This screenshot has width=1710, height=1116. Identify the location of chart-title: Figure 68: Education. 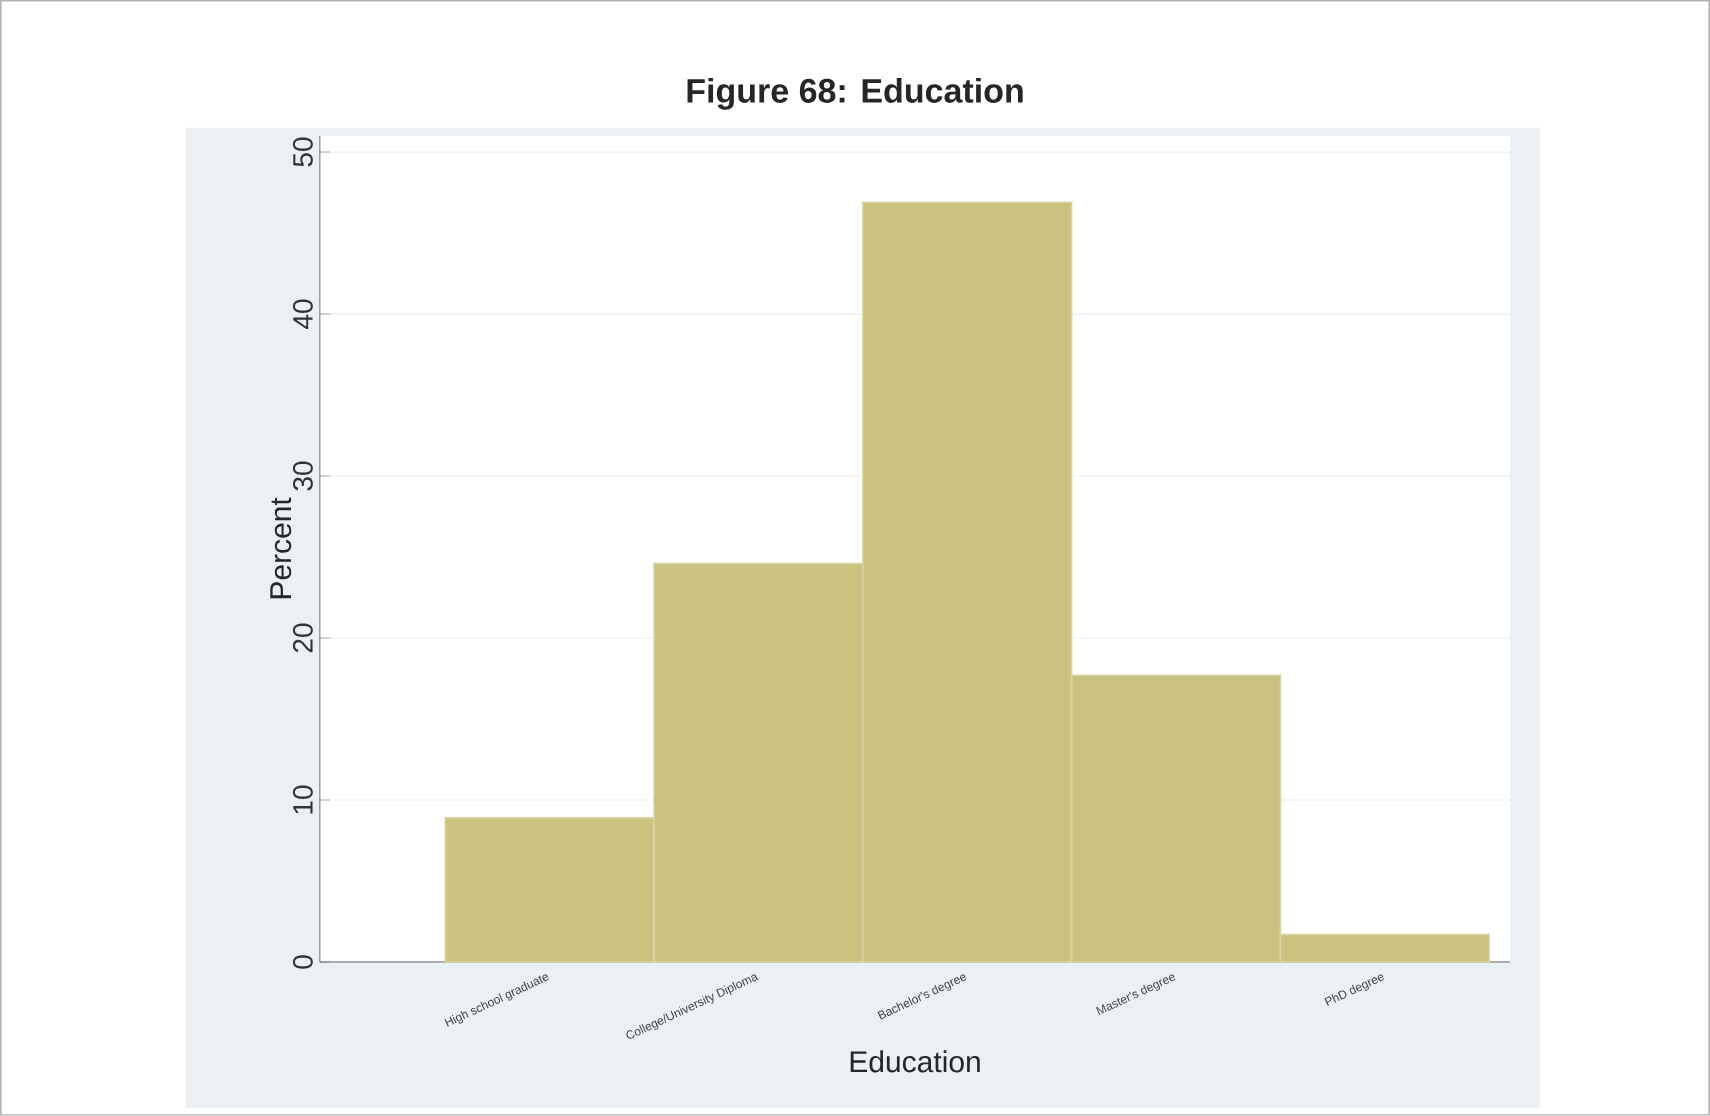
(855, 93).